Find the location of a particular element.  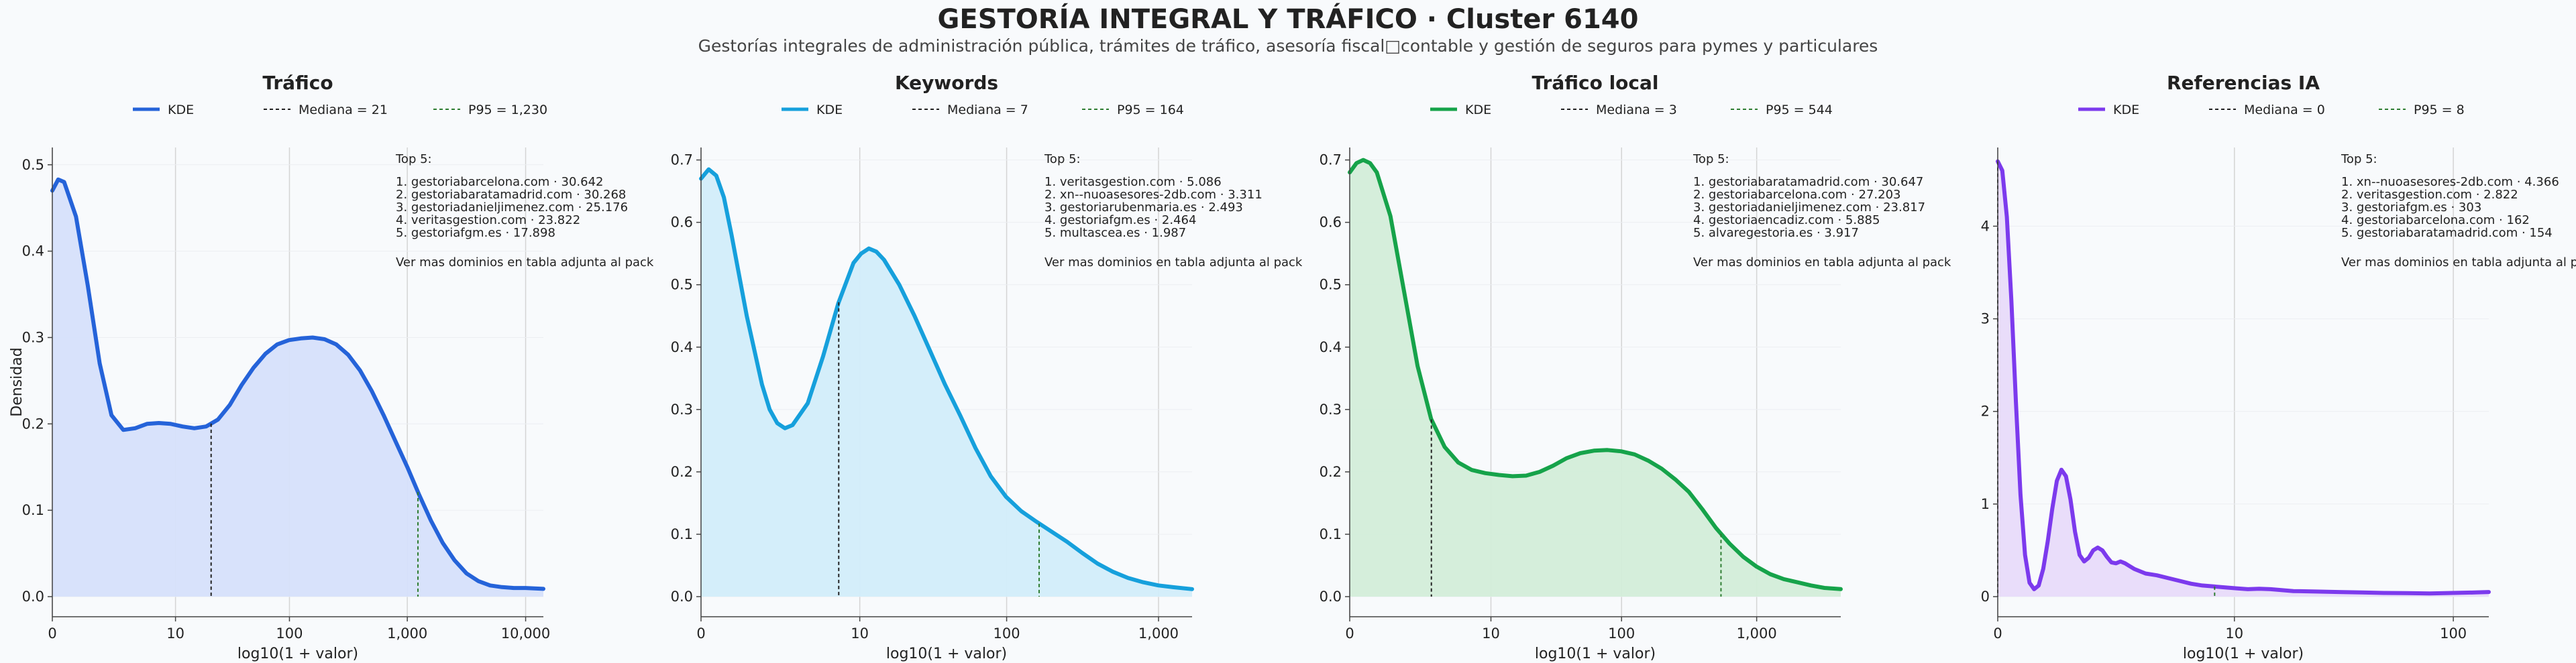

legend-label-median: Mediana = 3 is located at coordinates (1636, 110).